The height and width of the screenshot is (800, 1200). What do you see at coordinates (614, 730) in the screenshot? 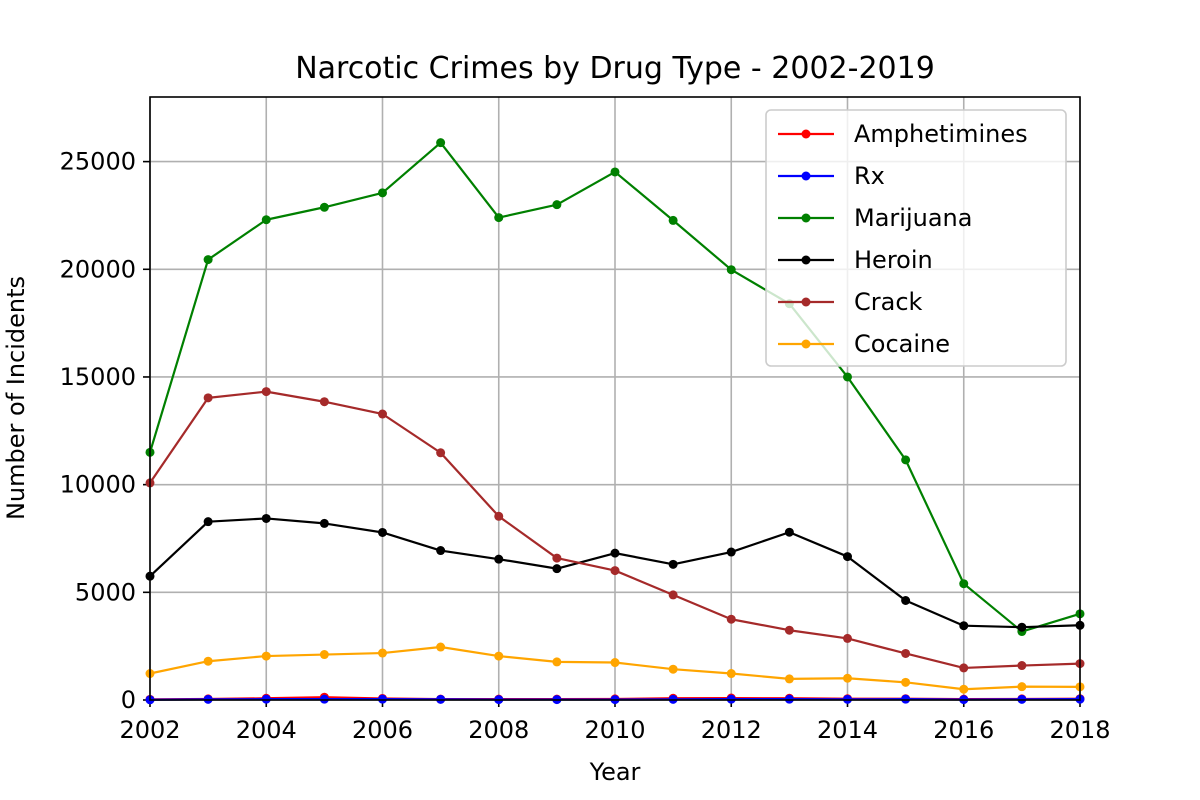
I see `x-tick-label: 2010` at bounding box center [614, 730].